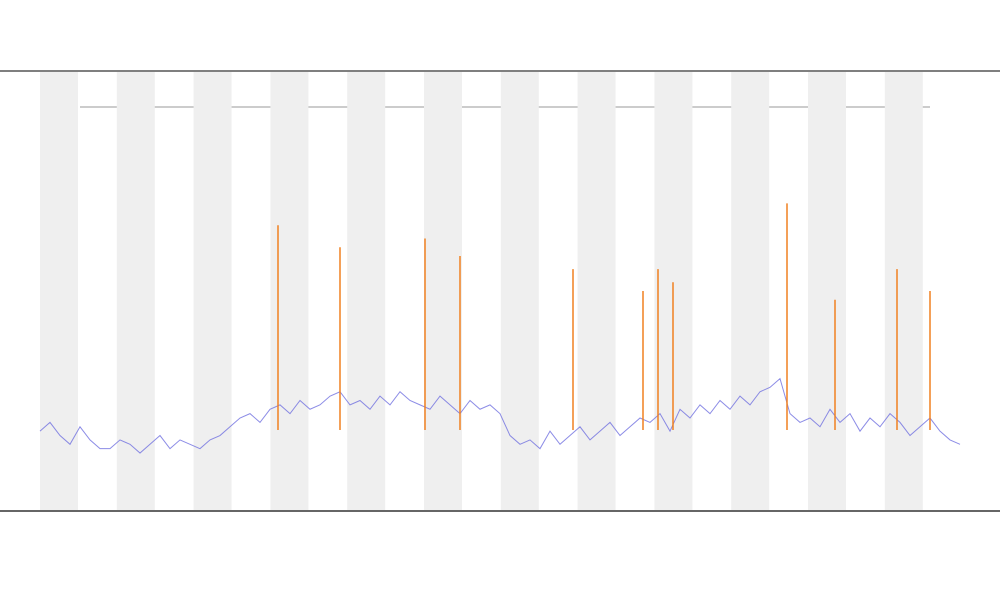  I want to click on line-series, so click(500, 415).